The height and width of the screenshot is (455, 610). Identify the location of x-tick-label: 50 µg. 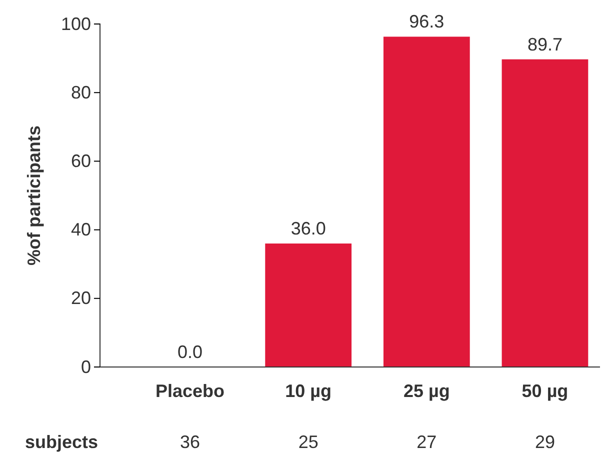
(545, 391).